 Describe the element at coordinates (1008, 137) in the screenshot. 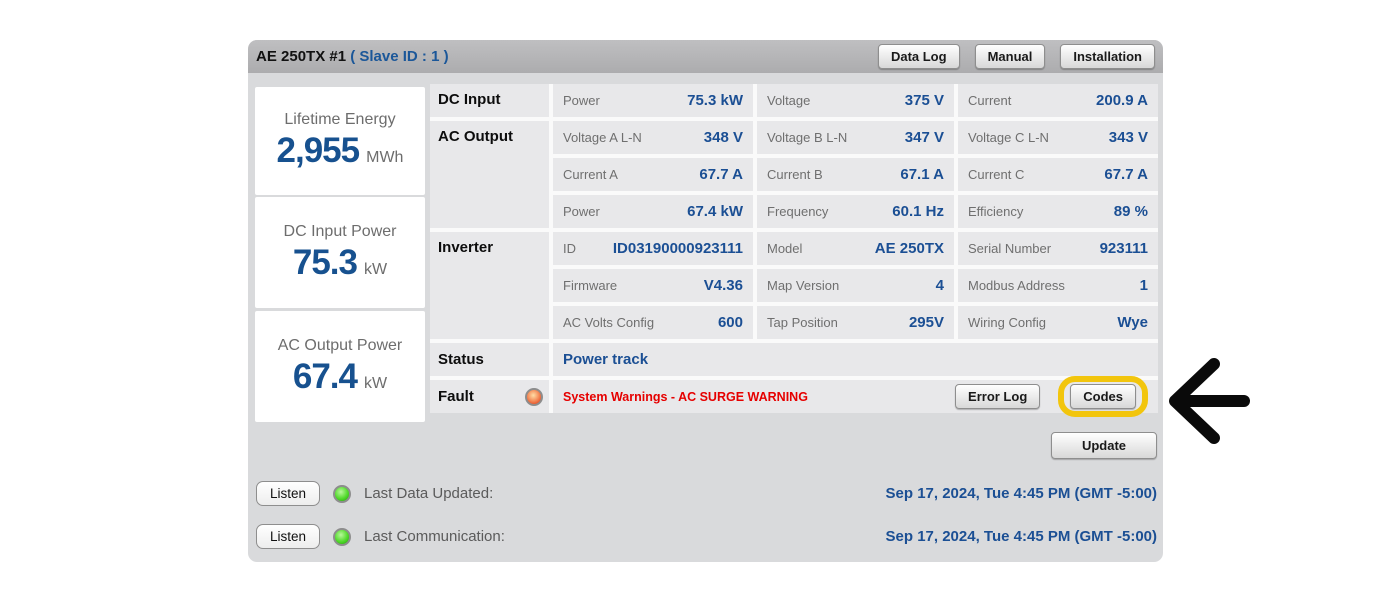

I see `cell-label: Voltage C L-N` at that location.